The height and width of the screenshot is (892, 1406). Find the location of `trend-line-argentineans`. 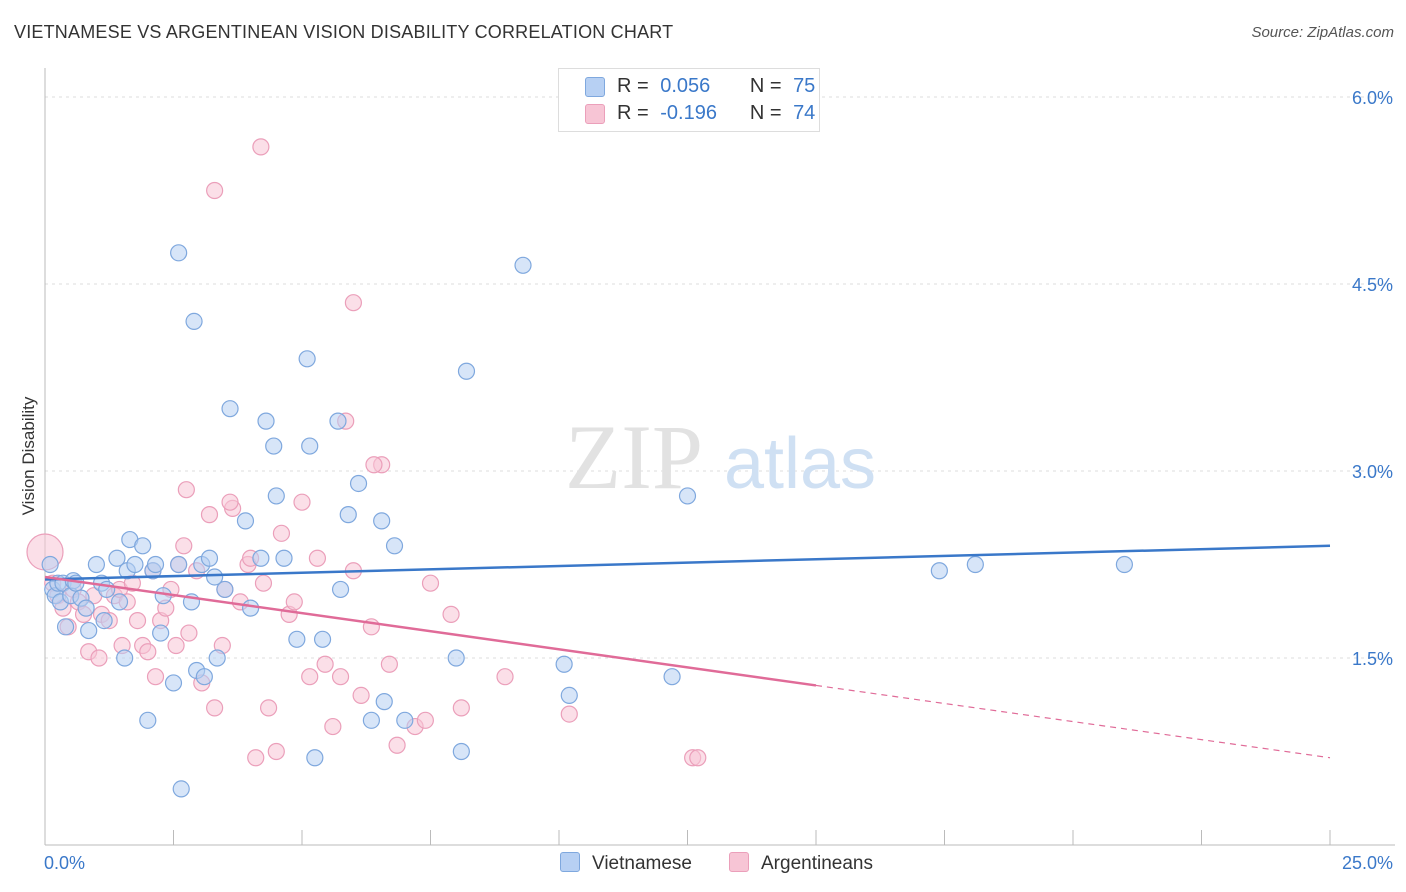

trend-line-argentineans is located at coordinates (430, 631).